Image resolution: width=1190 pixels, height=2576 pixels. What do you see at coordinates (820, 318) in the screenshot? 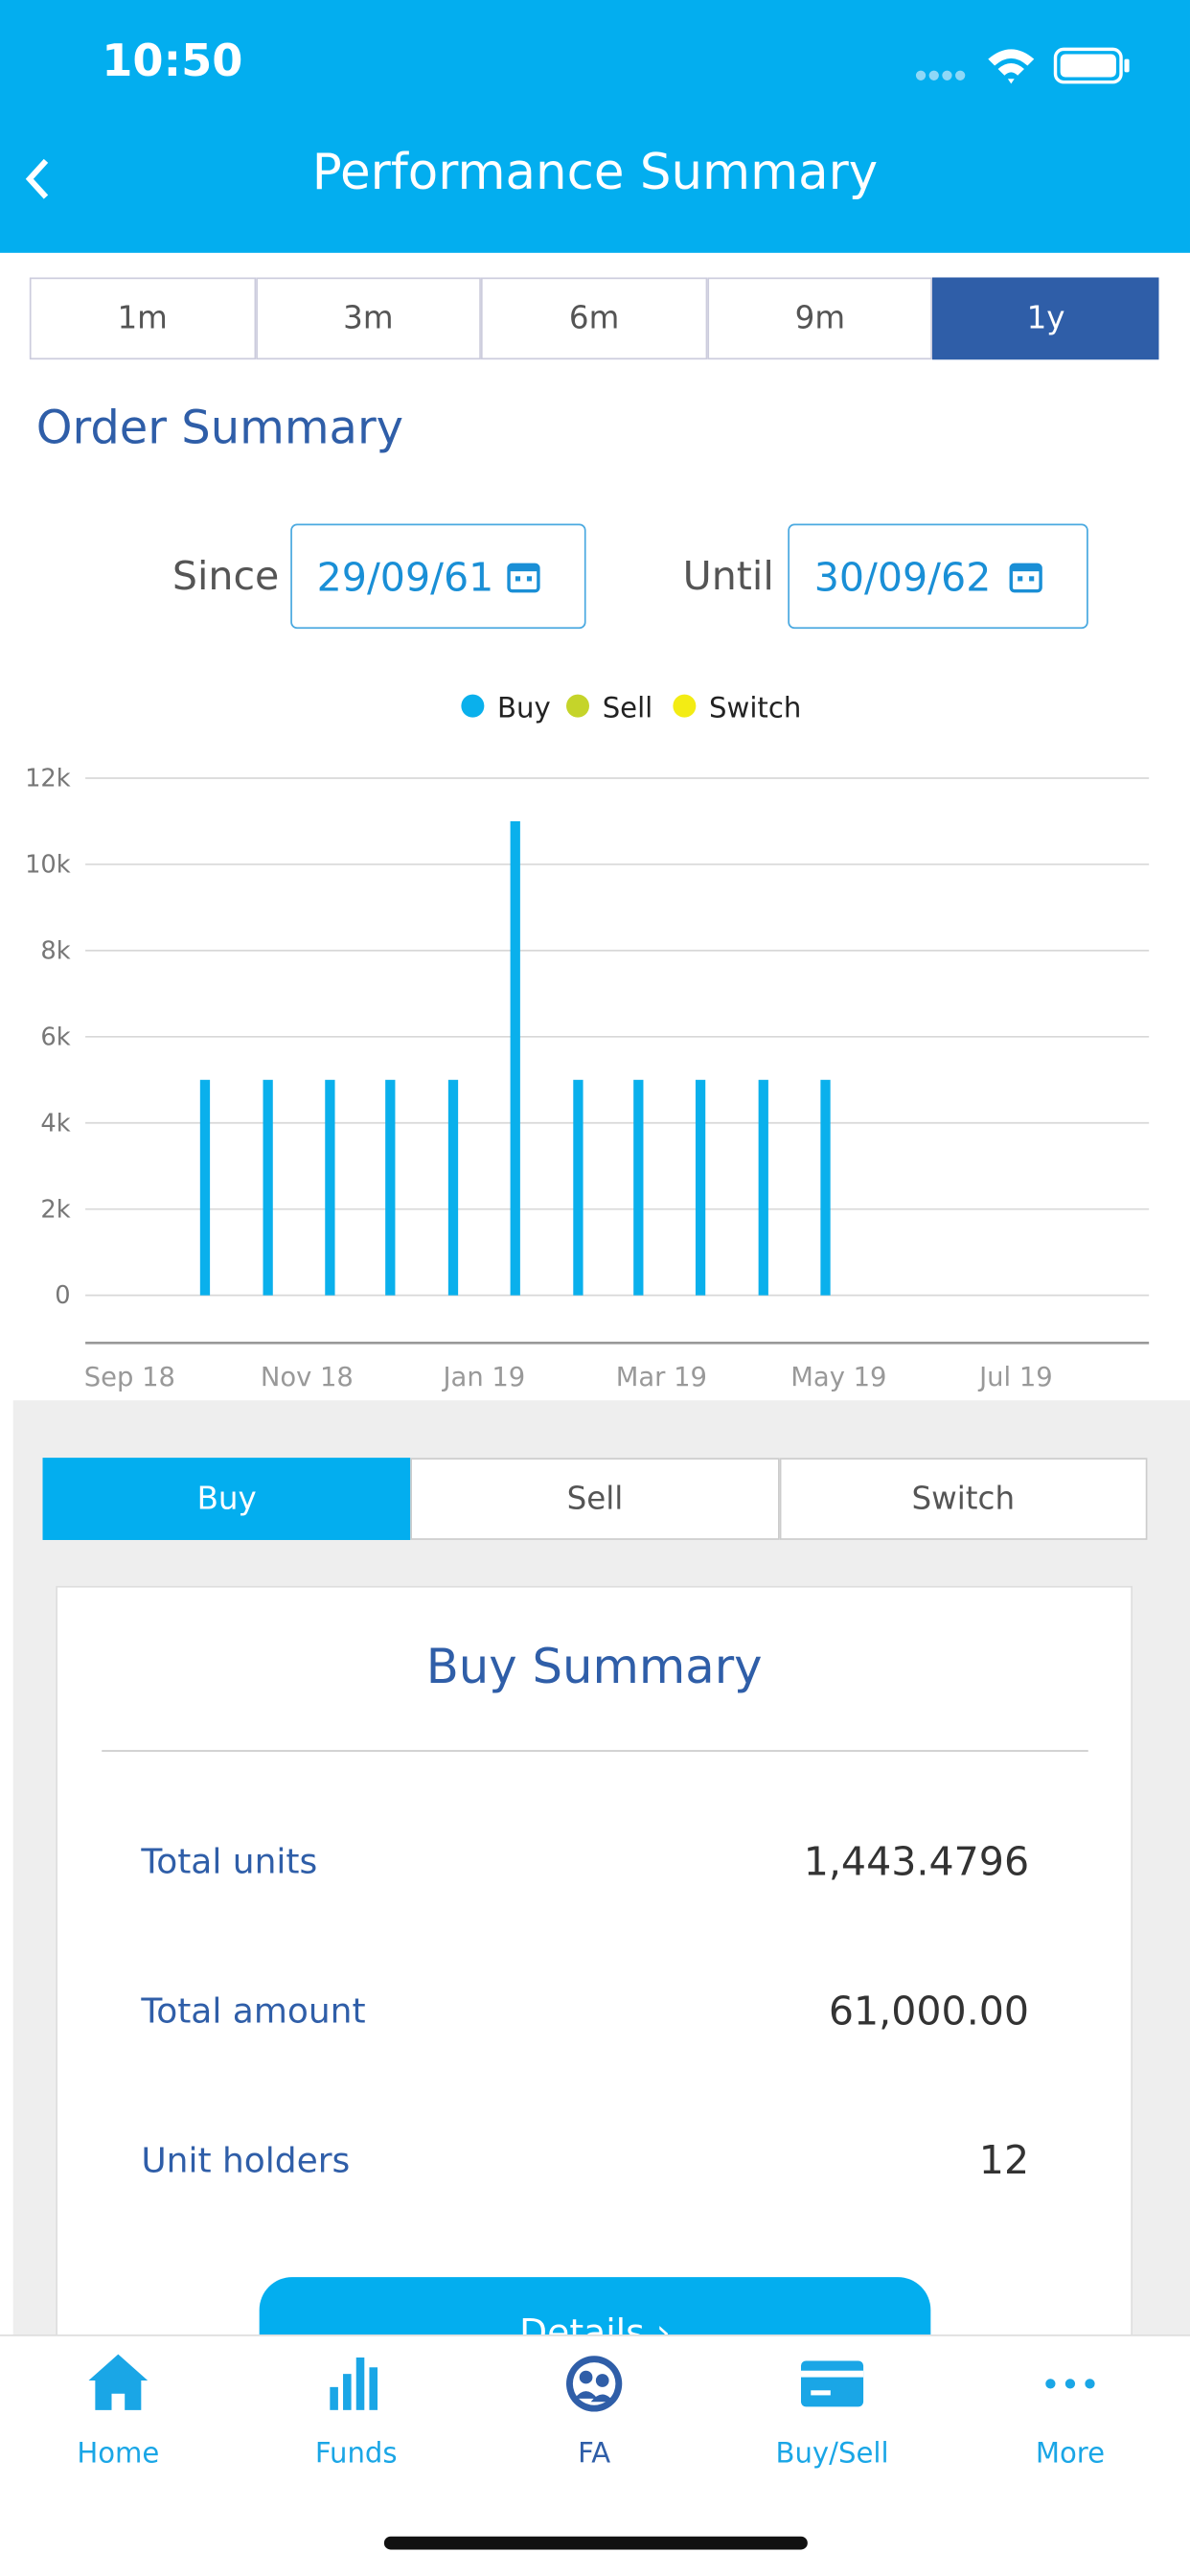
I see `period-tab: 9m` at bounding box center [820, 318].